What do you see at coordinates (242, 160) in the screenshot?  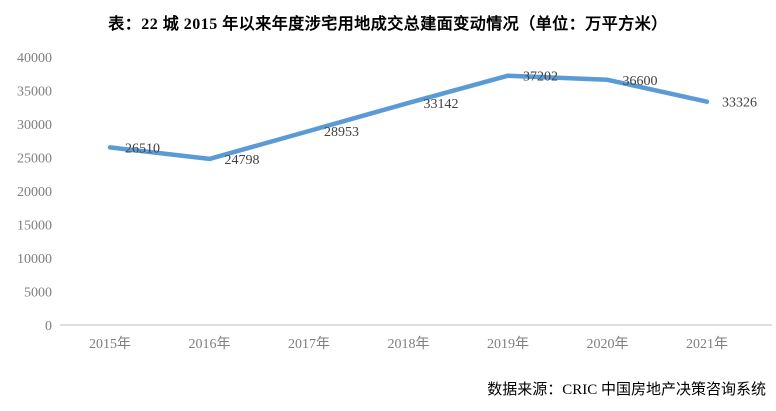 I see `data-point-label: 24798` at bounding box center [242, 160].